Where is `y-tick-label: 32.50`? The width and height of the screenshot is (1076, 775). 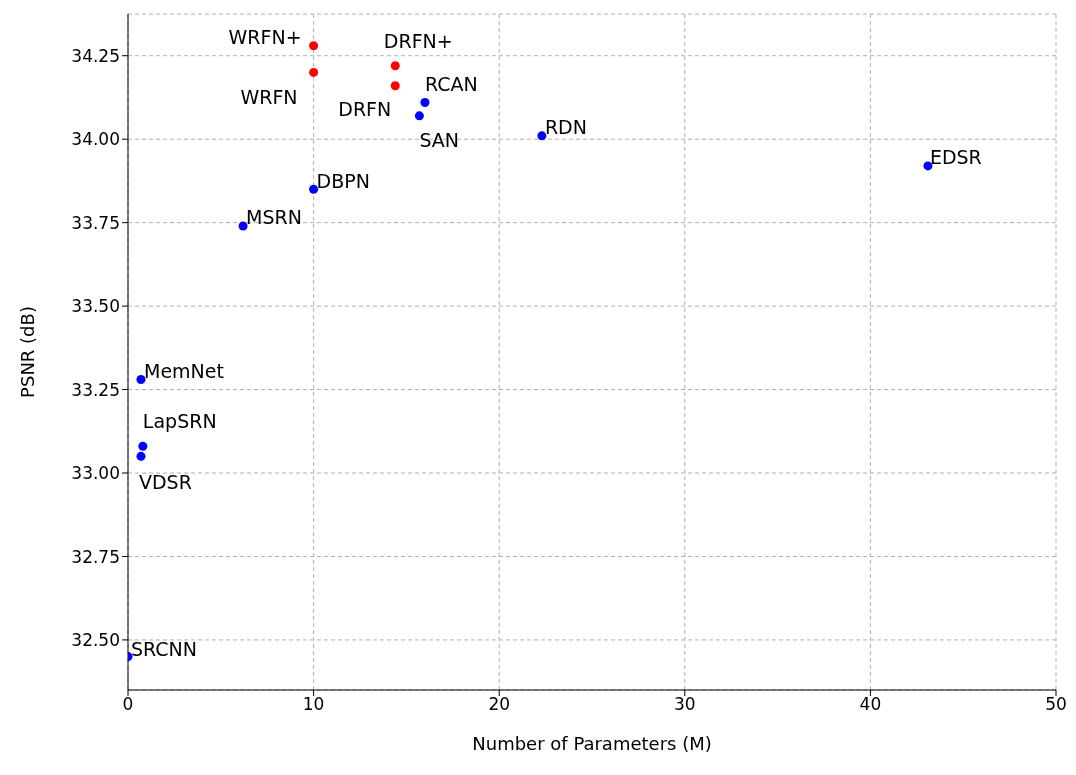 y-tick-label: 32.50 is located at coordinates (95, 639).